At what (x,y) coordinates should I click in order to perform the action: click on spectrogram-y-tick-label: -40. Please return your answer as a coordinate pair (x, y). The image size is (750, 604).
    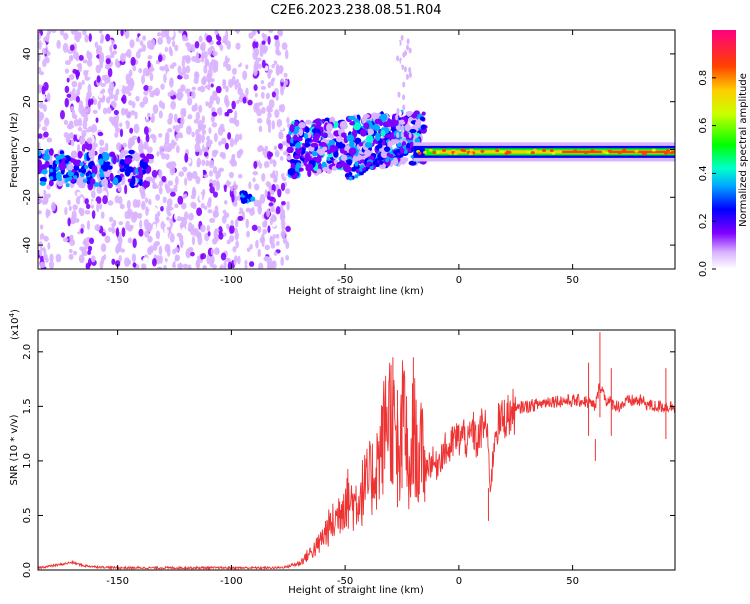
    Looking at the image, I should click on (27, 245).